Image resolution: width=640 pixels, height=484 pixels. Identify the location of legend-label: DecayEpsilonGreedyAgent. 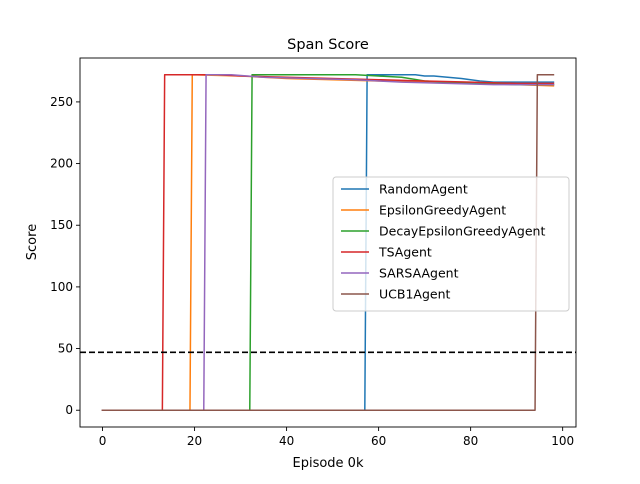
(462, 231).